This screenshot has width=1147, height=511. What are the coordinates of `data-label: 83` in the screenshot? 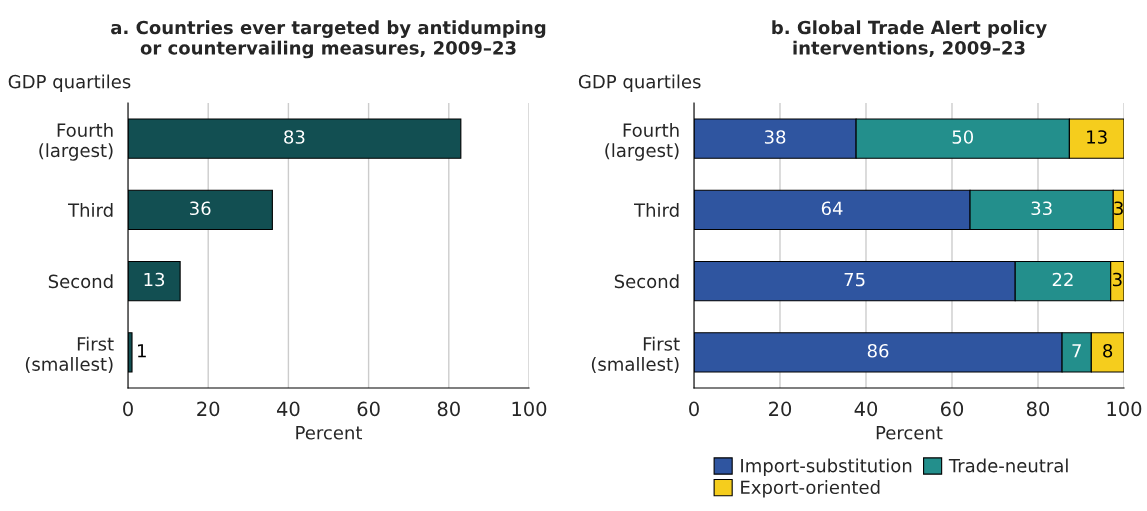 It's located at (294, 137).